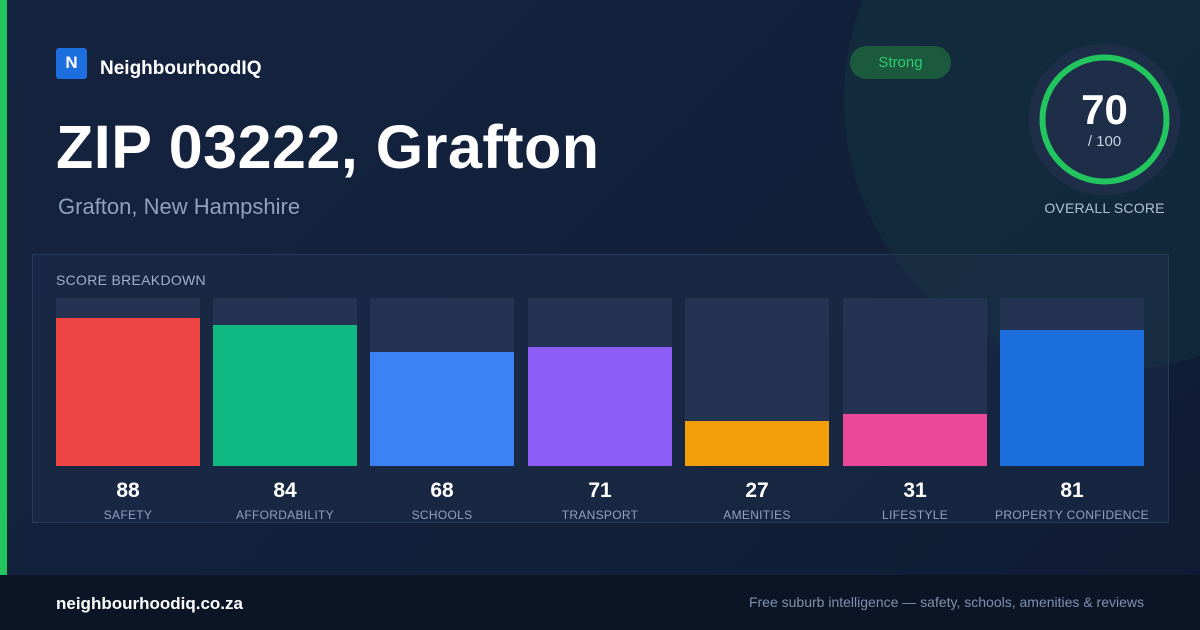 The height and width of the screenshot is (630, 1200). Describe the element at coordinates (1072, 515) in the screenshot. I see `bar-label: PROPERTY CONFIDENCE` at that location.